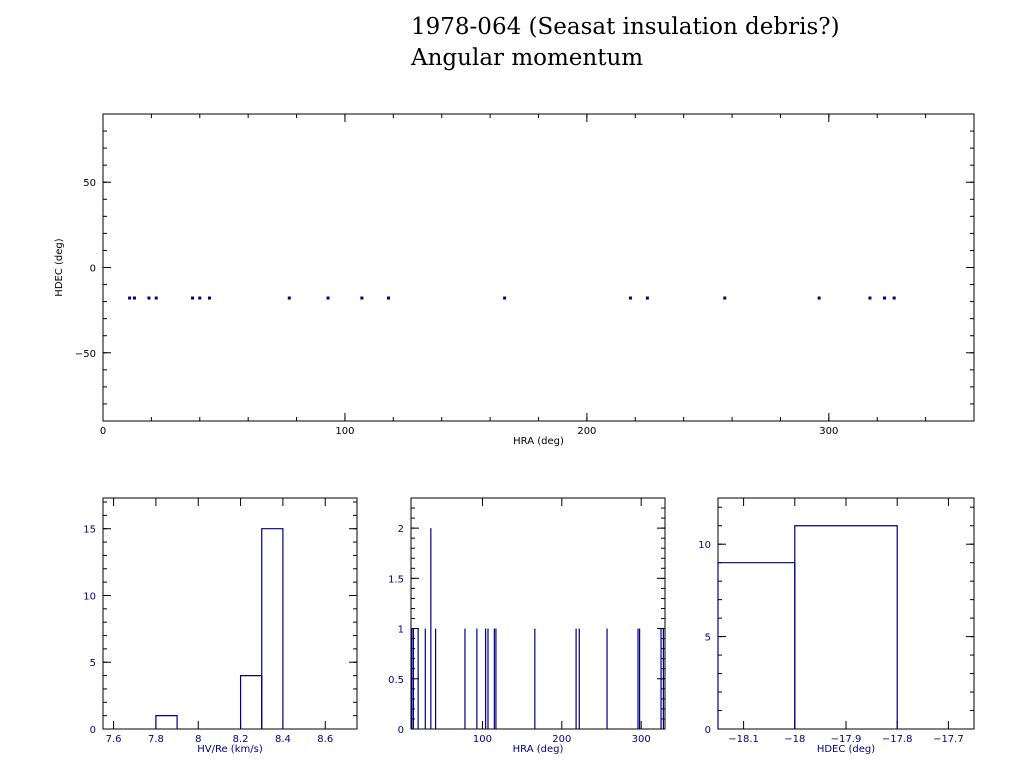 This screenshot has width=1024, height=768. What do you see at coordinates (538, 613) in the screenshot?
I see `hist_hra-frame` at bounding box center [538, 613].